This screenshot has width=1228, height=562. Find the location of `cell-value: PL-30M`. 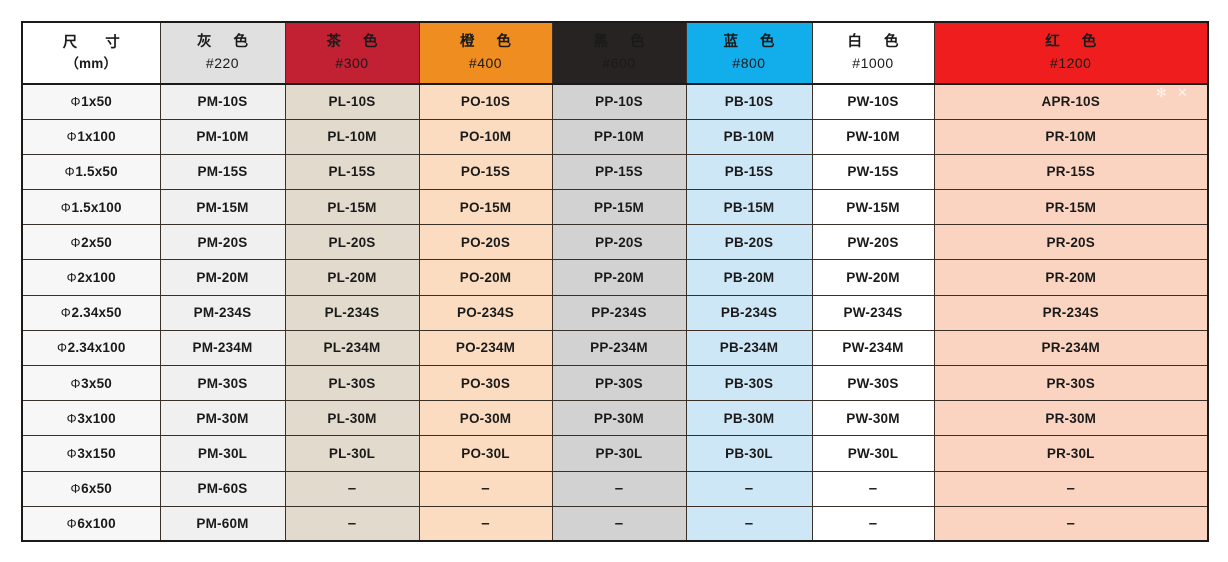

cell-value: PL-30M is located at coordinates (352, 418).